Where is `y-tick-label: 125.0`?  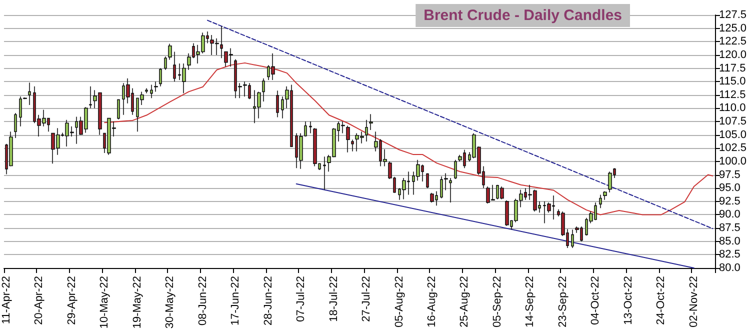
y-tick-label: 125.0 is located at coordinates (733, 28).